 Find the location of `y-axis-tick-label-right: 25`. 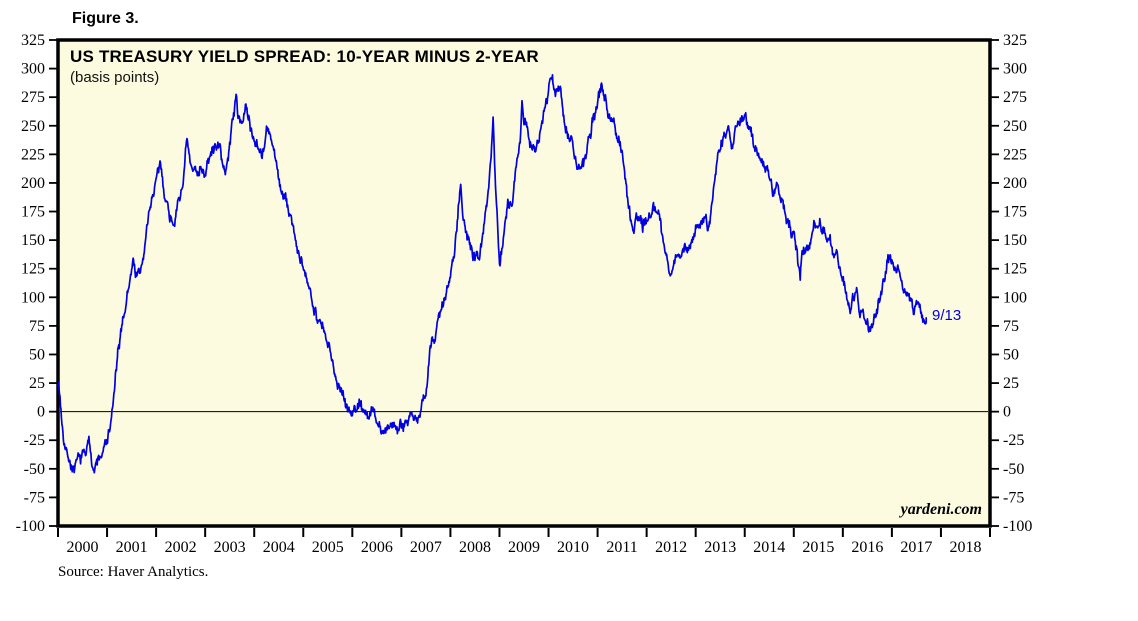

y-axis-tick-label-right: 25 is located at coordinates (1011, 383).